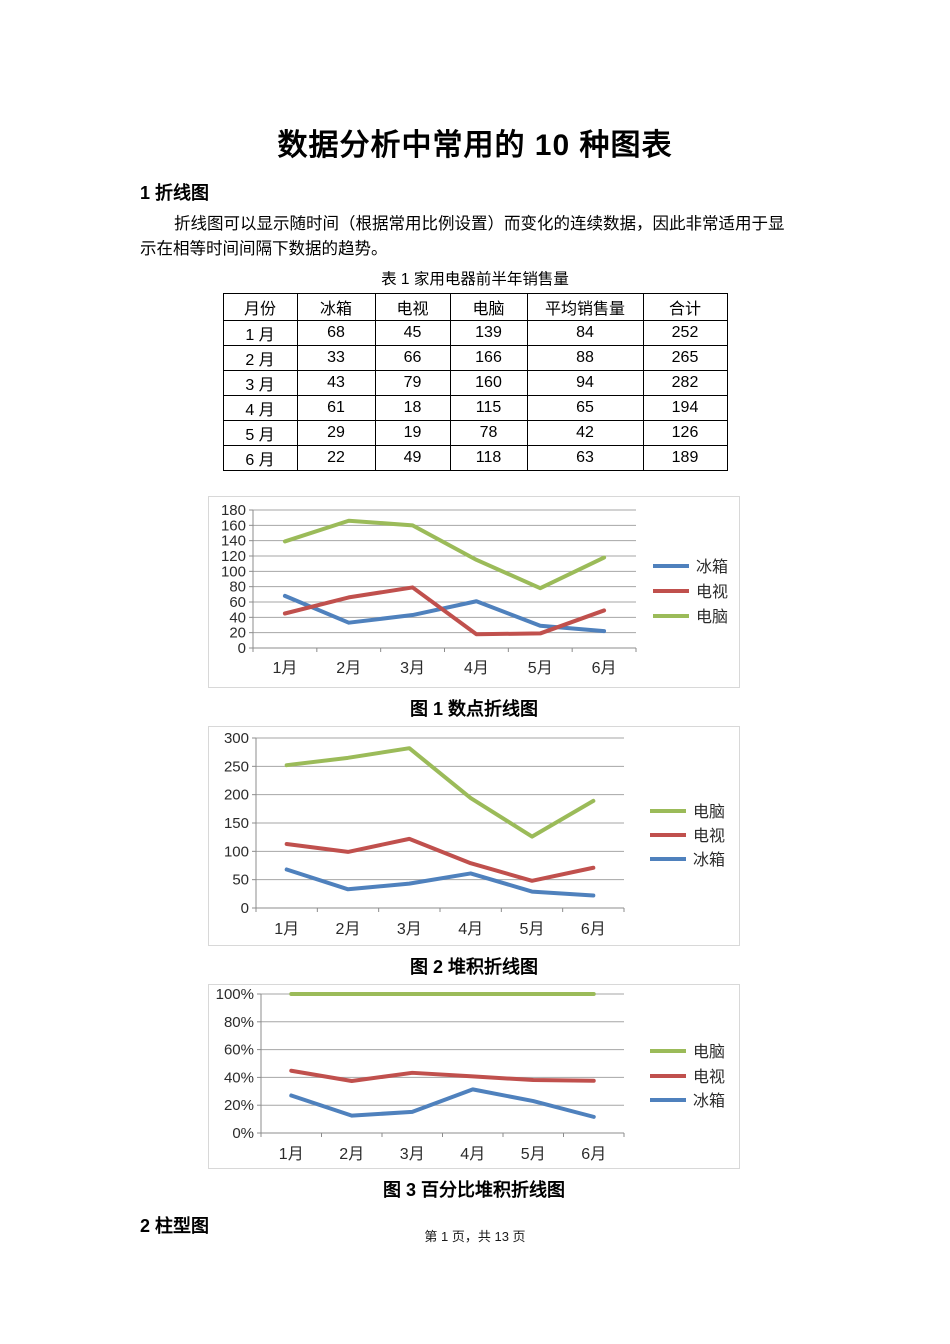 The image size is (950, 1344). Describe the element at coordinates (260, 433) in the screenshot. I see `table-cell: 5 月` at that location.